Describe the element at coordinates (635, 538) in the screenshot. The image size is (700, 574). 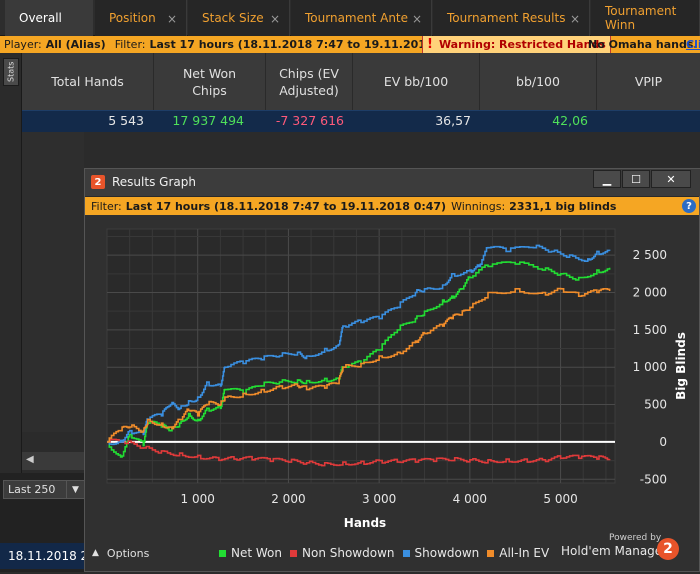
I see `powered-by-text: Powered by` at that location.